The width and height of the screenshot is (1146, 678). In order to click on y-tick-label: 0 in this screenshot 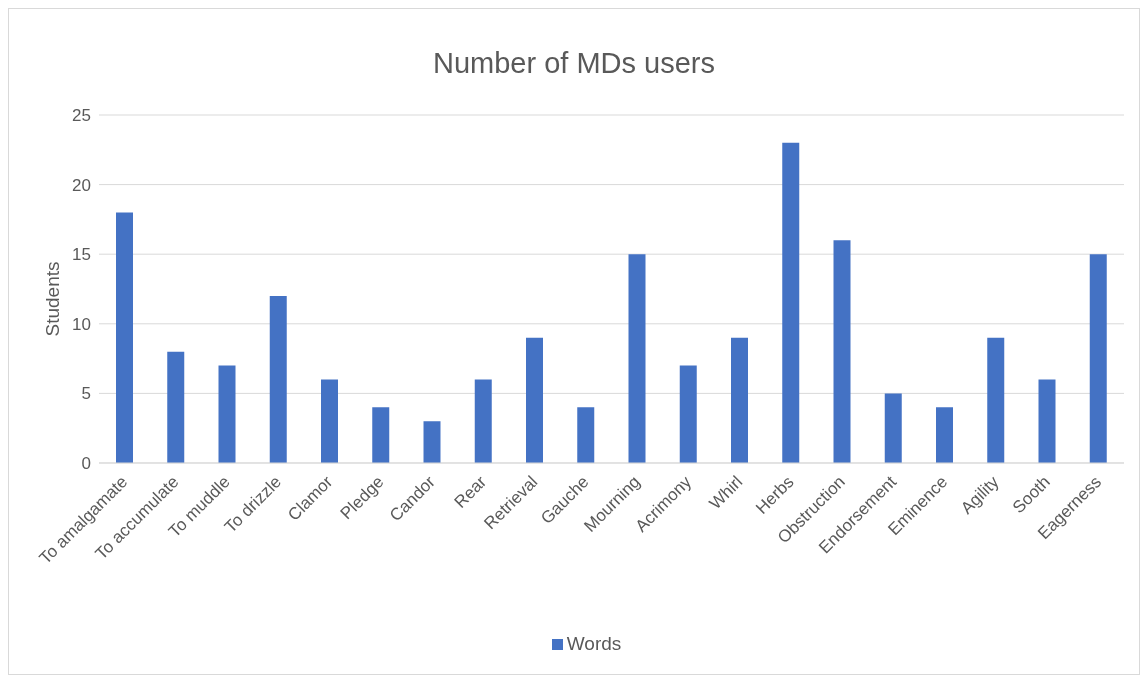, I will do `click(86, 464)`.